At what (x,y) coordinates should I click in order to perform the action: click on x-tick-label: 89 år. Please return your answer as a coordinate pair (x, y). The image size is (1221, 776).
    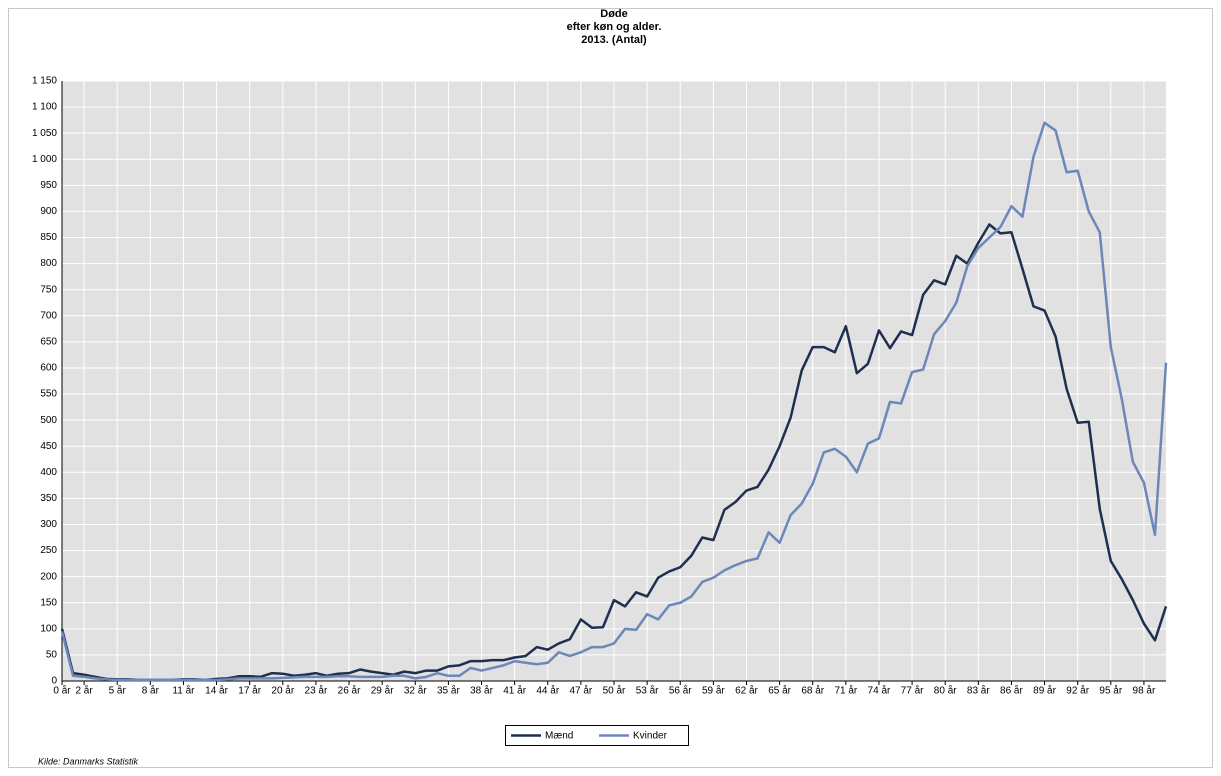
    Looking at the image, I should click on (1044, 691).